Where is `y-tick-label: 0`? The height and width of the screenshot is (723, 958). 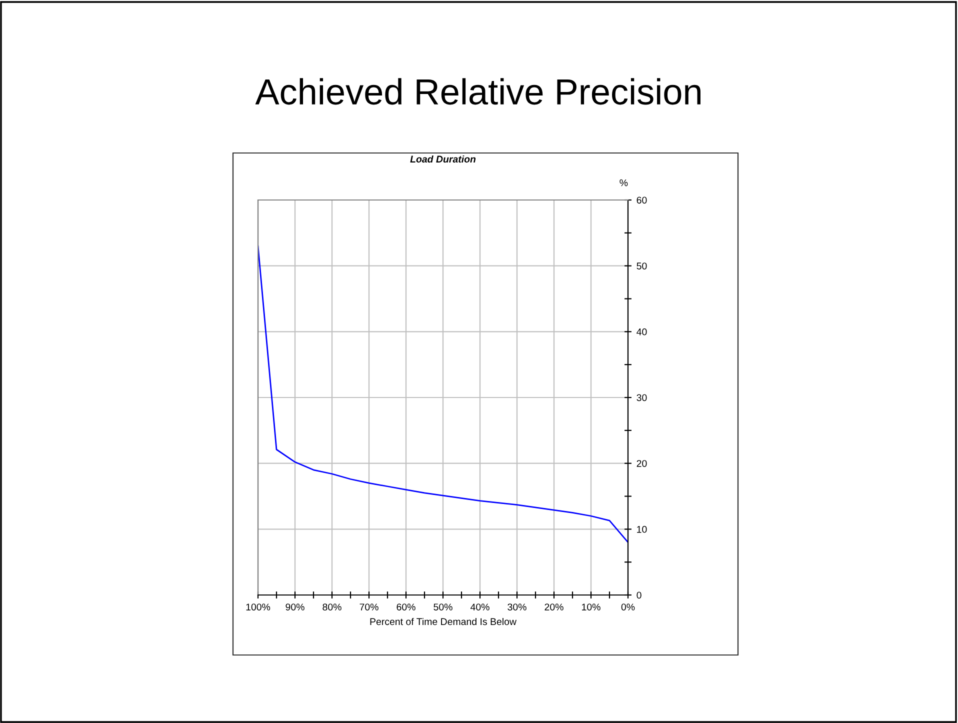
y-tick-label: 0 is located at coordinates (639, 595).